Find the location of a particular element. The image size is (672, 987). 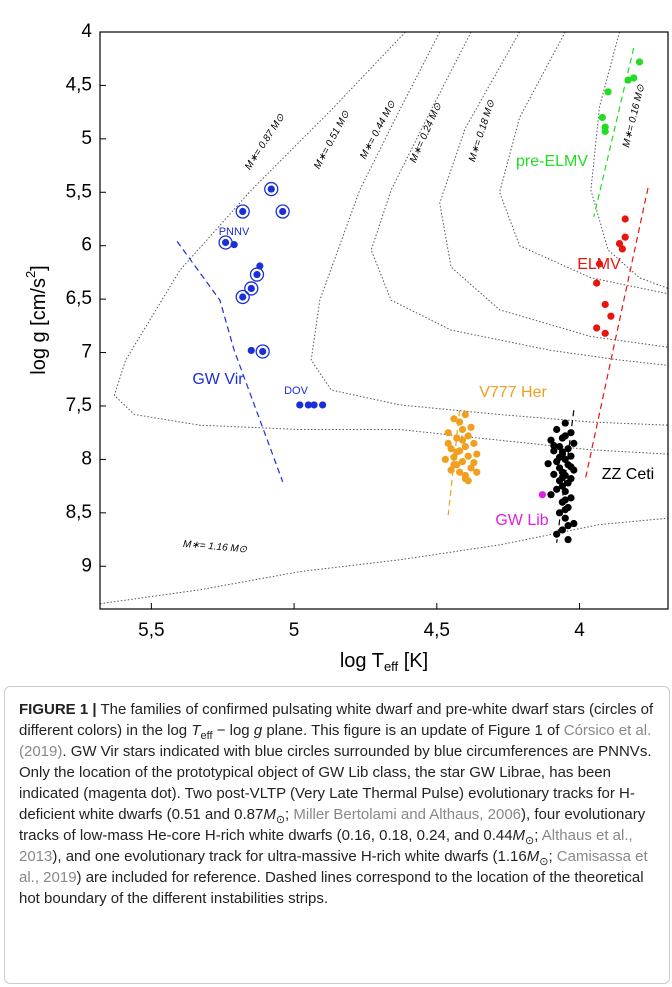

x-tick-label: 4,5 is located at coordinates (437, 630).